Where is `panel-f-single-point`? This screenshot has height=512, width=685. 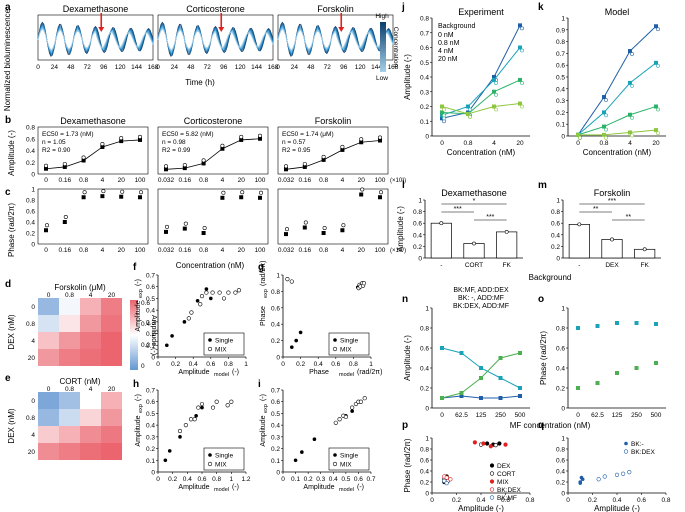 panel-f-single-point is located at coordinates (172, 336).